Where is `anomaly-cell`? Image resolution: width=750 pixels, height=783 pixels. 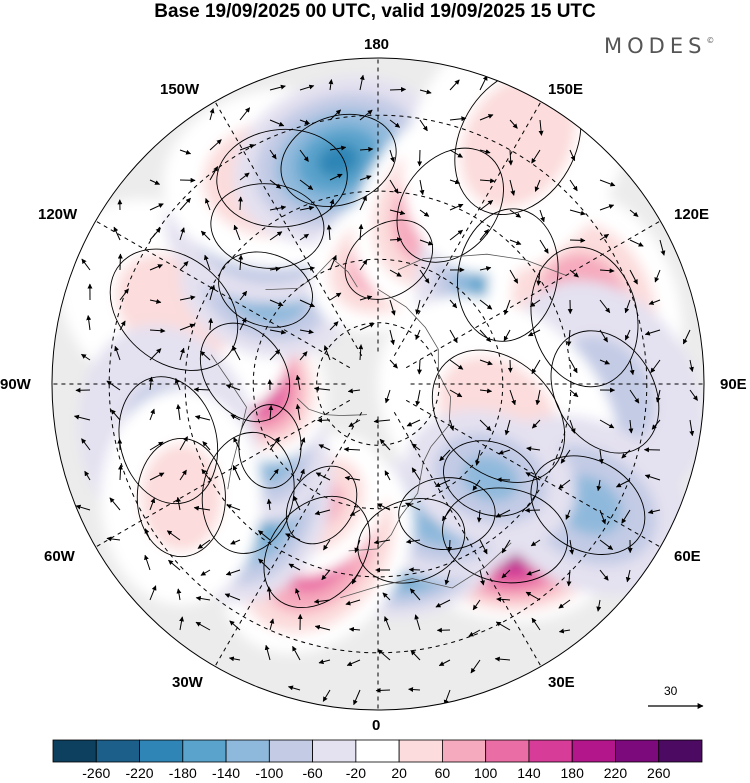
anomaly-cell is located at coordinates (338, 160).